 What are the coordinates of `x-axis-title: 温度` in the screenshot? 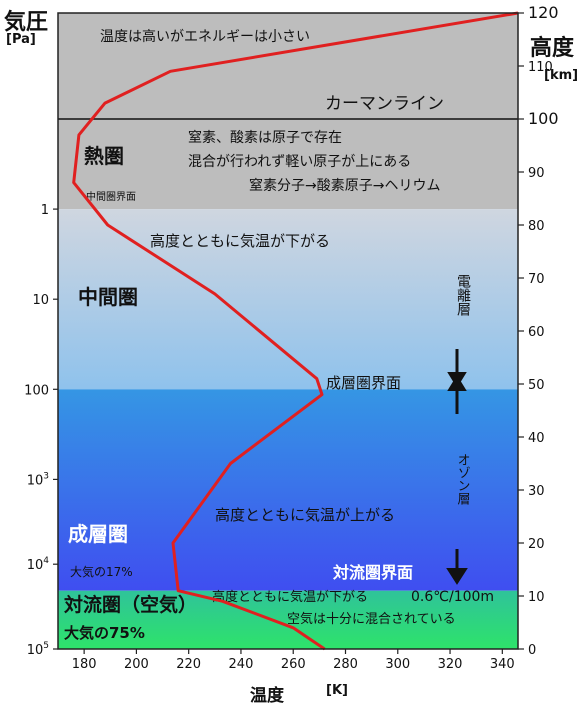 It's located at (267, 696).